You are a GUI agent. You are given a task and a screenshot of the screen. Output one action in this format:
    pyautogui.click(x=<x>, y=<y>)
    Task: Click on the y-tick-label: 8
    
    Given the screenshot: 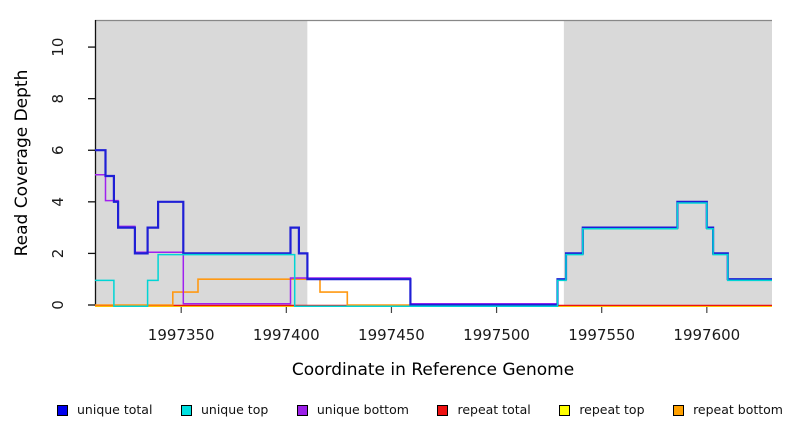 What is the action you would take?
    pyautogui.click(x=58, y=99)
    